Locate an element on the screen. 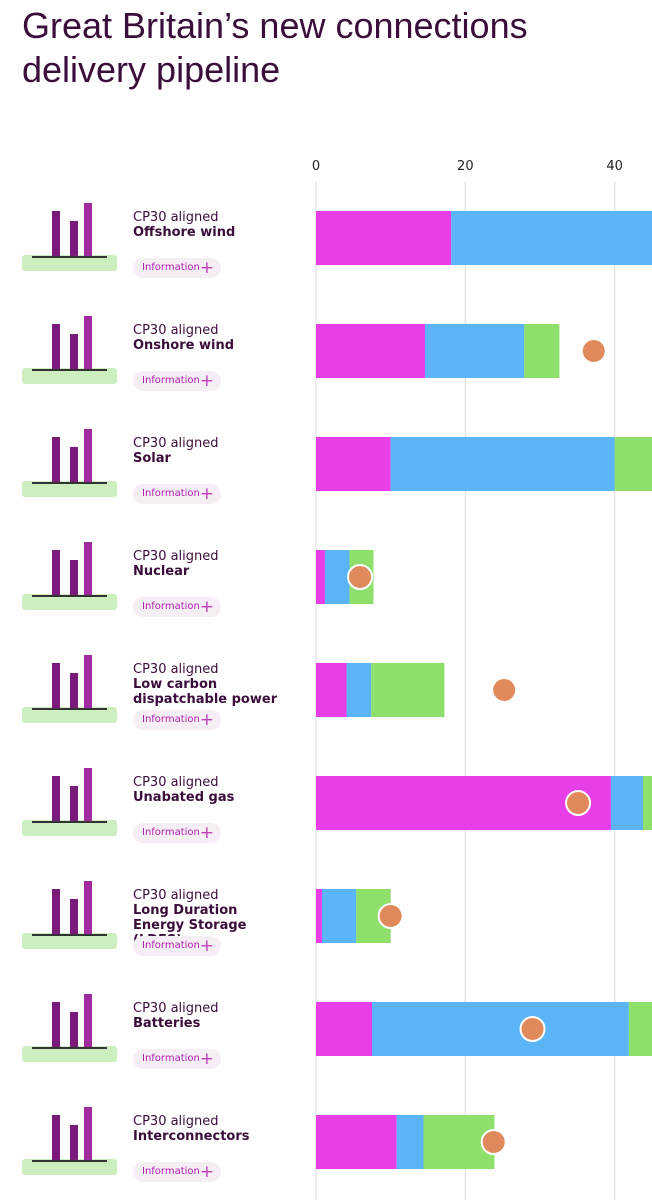 Image resolution: width=652 pixels, height=1200 pixels. x-tick-label: 20 is located at coordinates (465, 166).